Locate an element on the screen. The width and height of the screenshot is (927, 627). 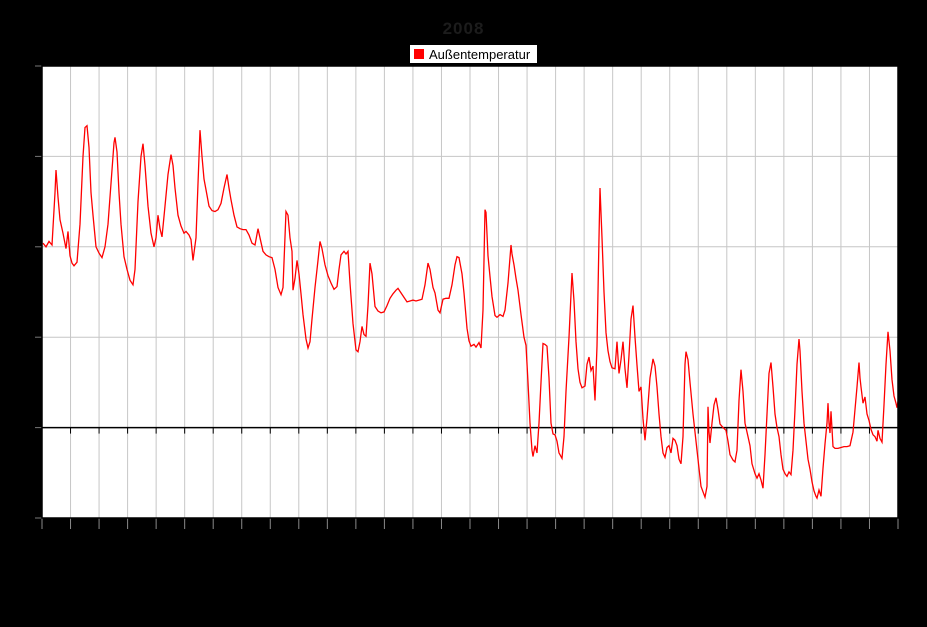
legend-color-swatch is located at coordinates (419, 54).